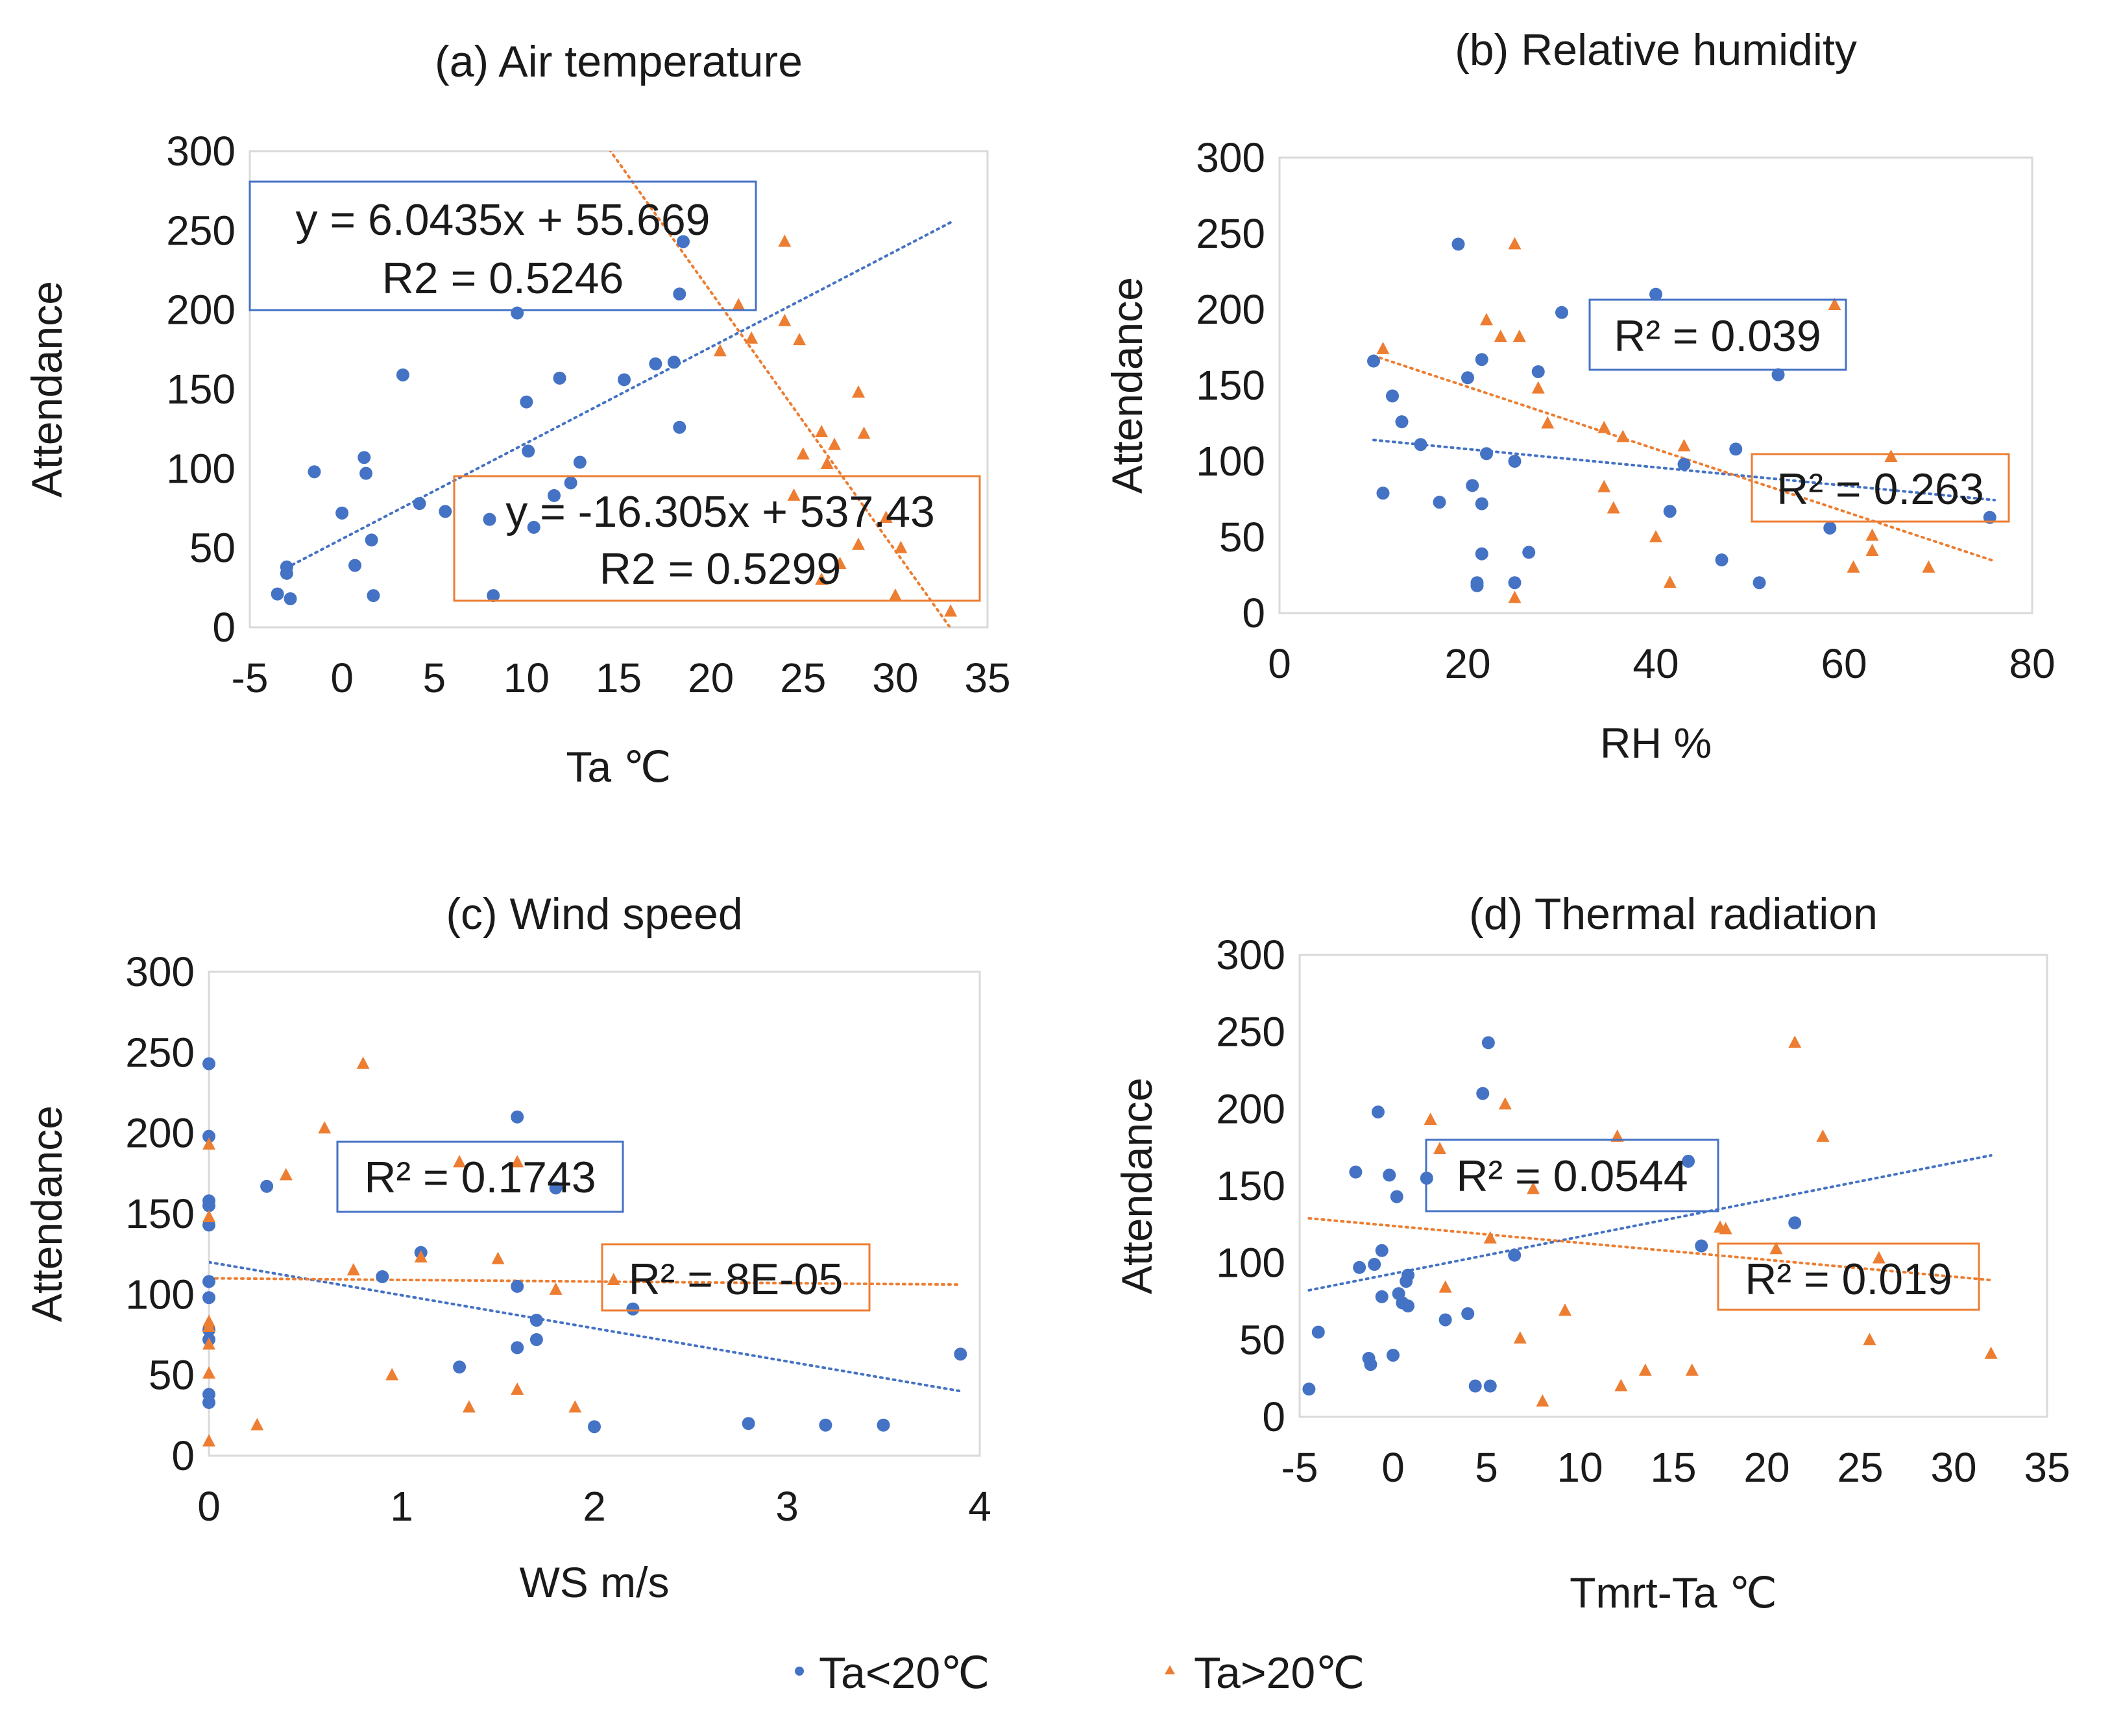 This screenshot has width=2123, height=1736. Describe the element at coordinates (526, 678) in the screenshot. I see `x-tick-label: 10` at that location.